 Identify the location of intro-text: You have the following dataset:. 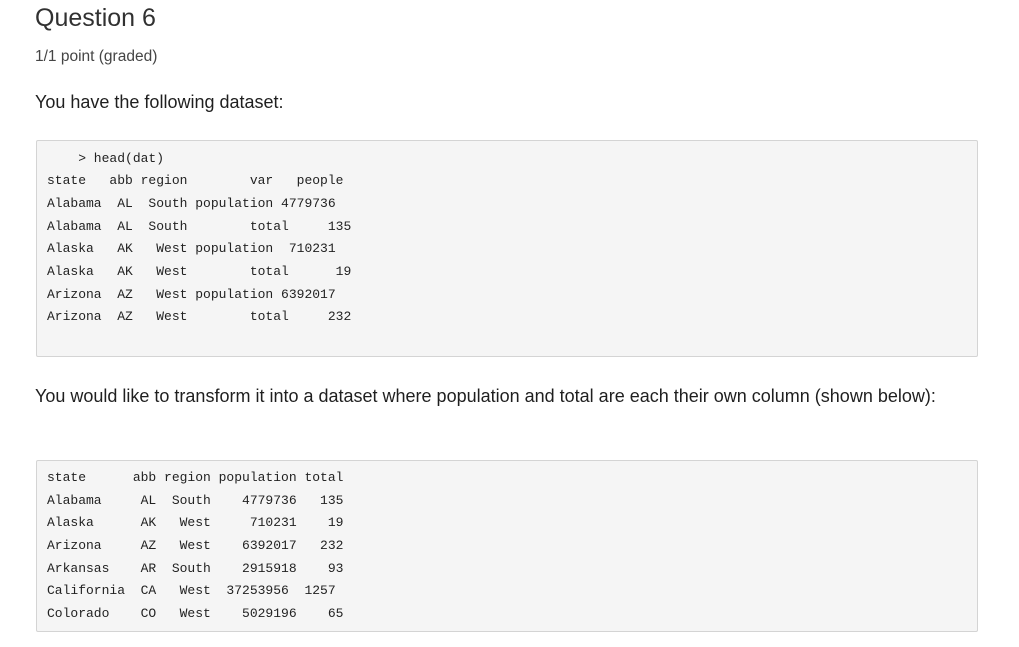
(159, 102).